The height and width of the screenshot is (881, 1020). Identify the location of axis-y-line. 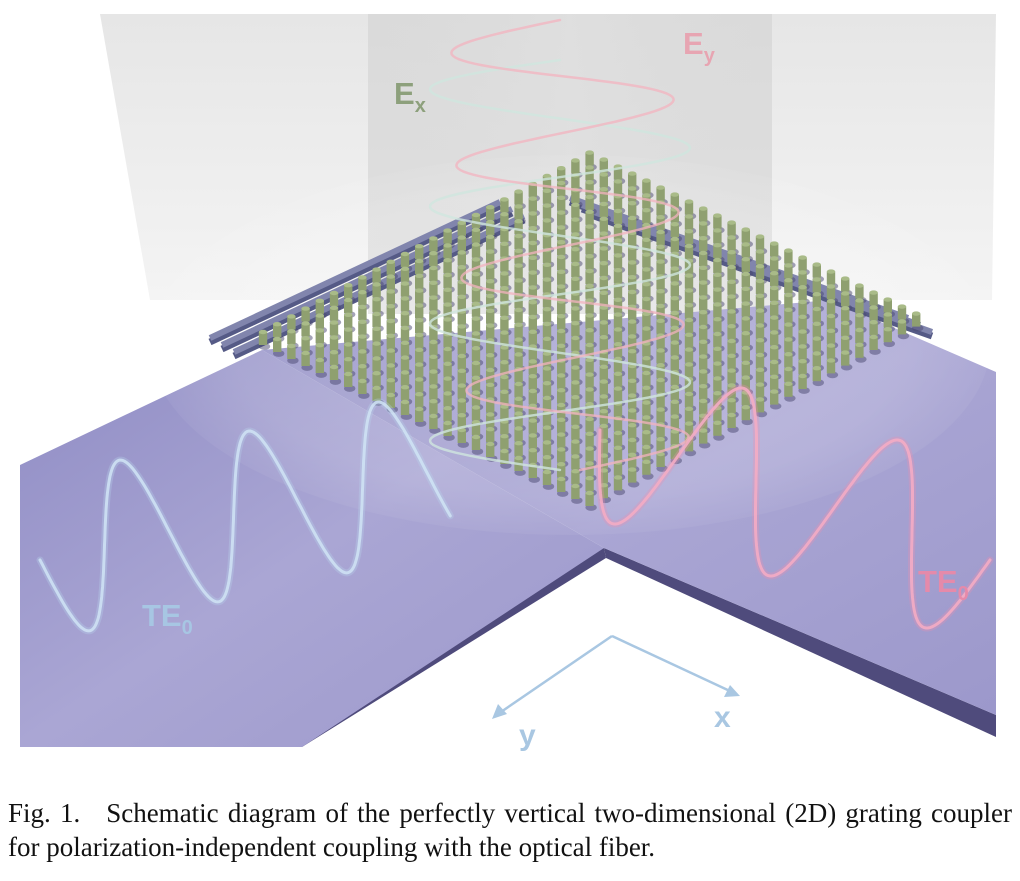
(555, 675).